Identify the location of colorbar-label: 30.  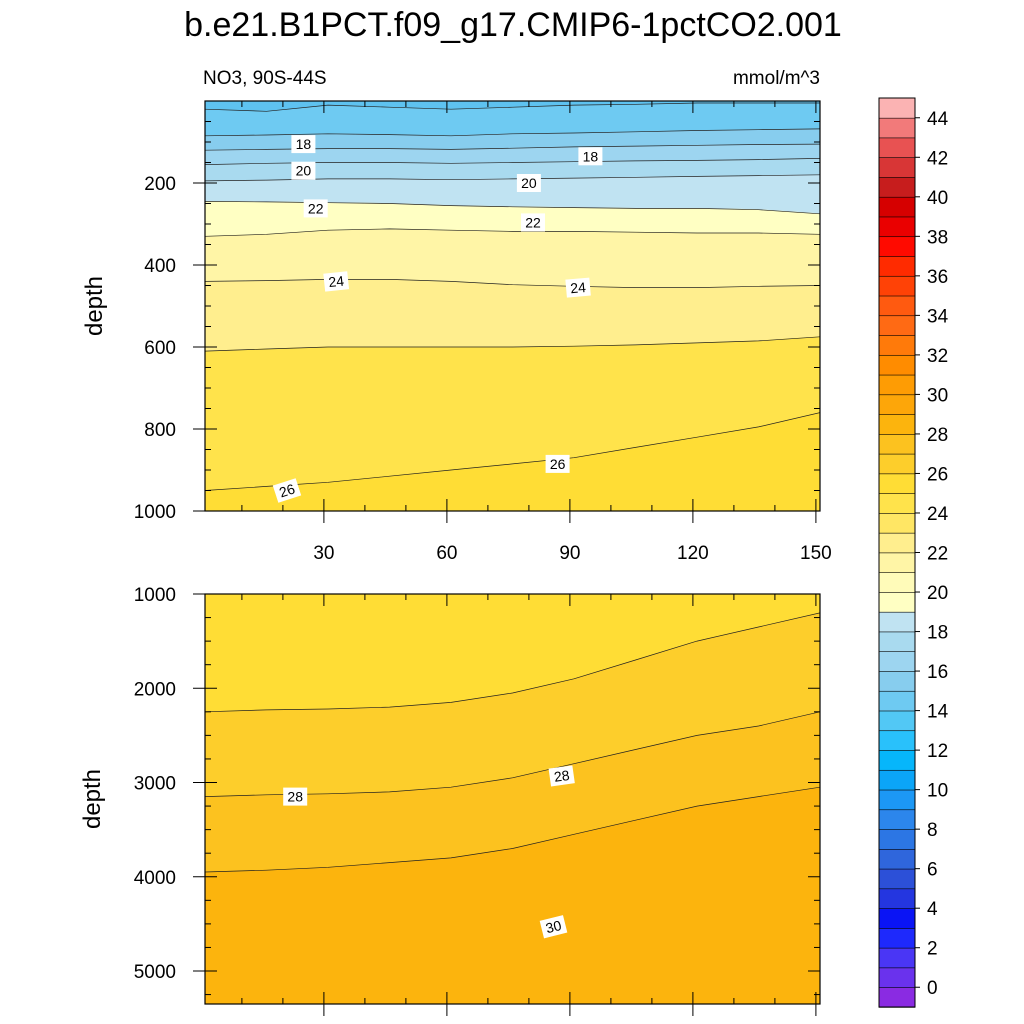
(937, 395).